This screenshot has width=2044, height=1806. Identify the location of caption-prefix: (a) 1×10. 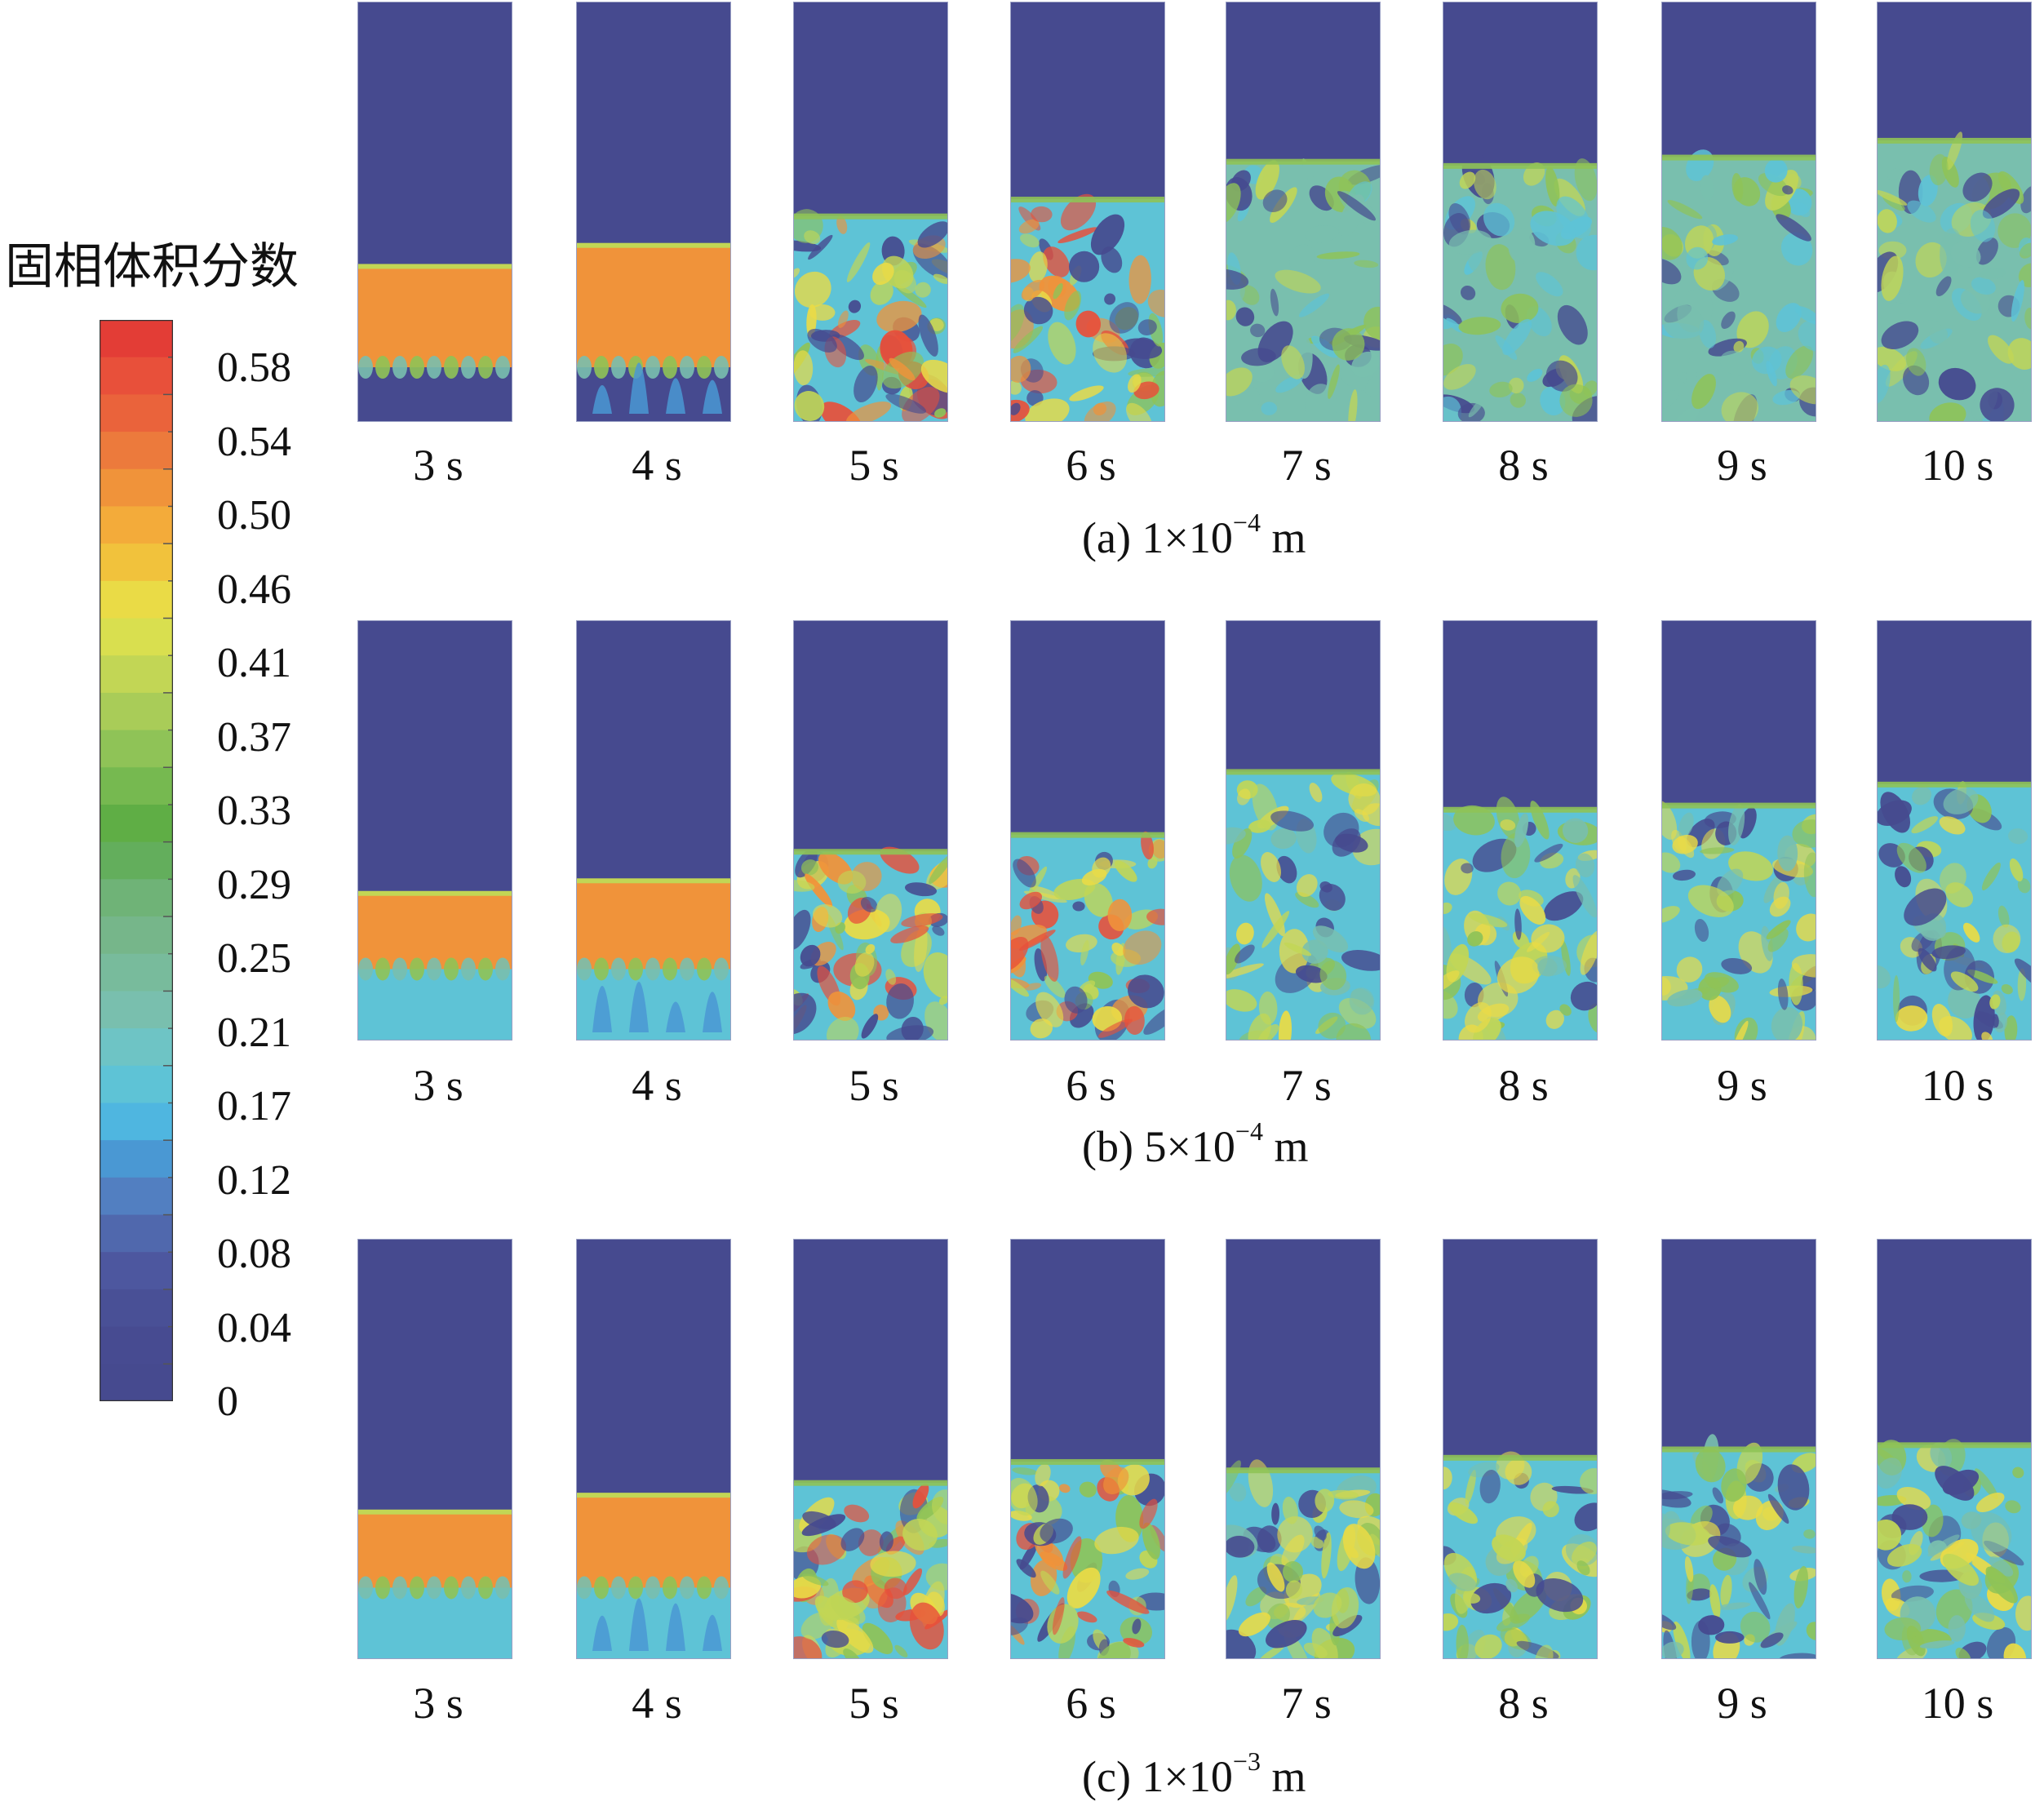
(1157, 537).